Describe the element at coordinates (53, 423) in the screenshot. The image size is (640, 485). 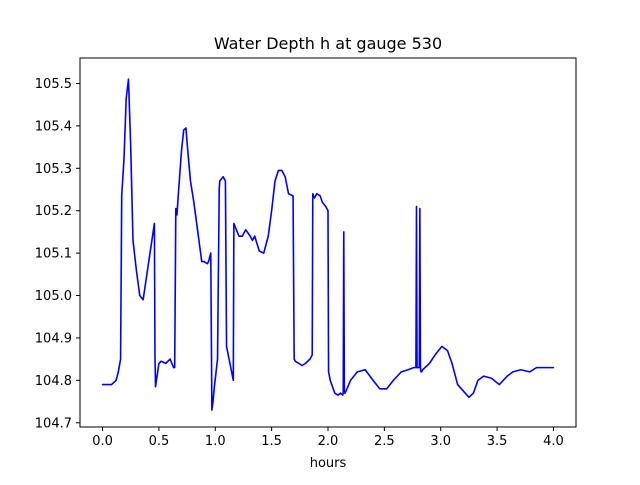
I see `y-tick-label: 104.7` at that location.